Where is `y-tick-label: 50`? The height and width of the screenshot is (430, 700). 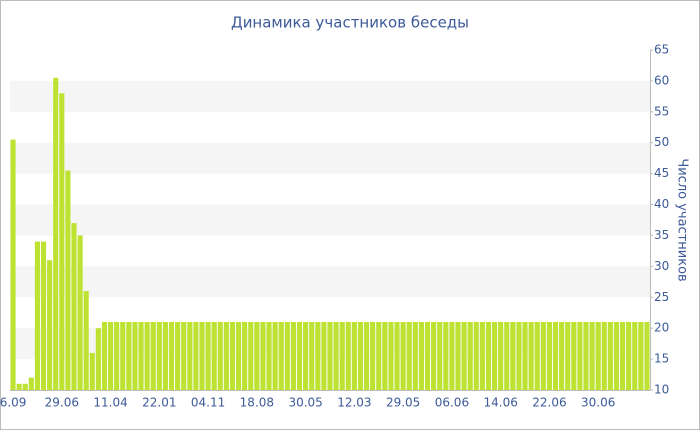 y-tick-label: 50 is located at coordinates (661, 142).